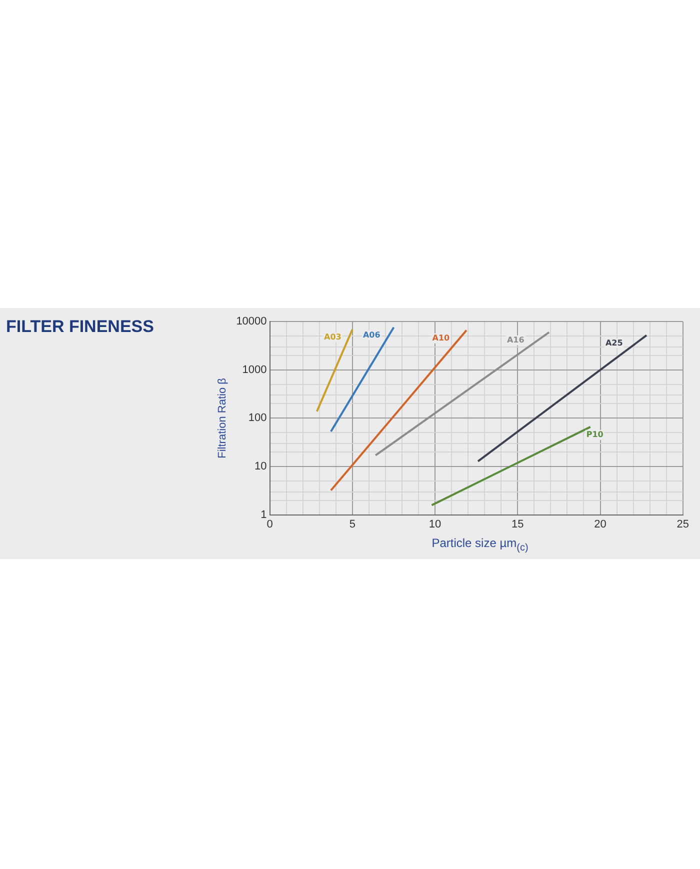 The height and width of the screenshot is (869, 700). Describe the element at coordinates (614, 343) in the screenshot. I see `series-label: A25` at that location.